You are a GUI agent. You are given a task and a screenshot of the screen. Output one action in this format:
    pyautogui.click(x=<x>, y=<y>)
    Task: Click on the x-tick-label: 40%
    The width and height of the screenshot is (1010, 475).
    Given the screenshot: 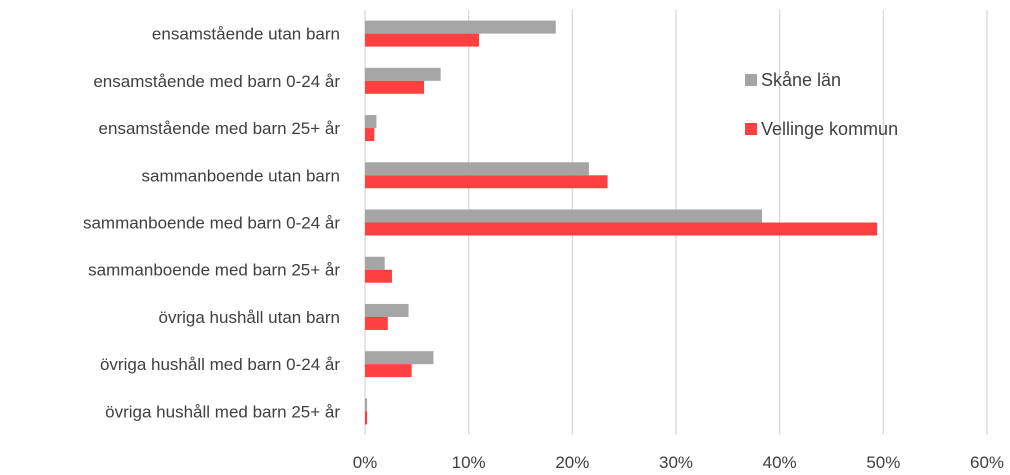 What is the action you would take?
    pyautogui.click(x=780, y=462)
    